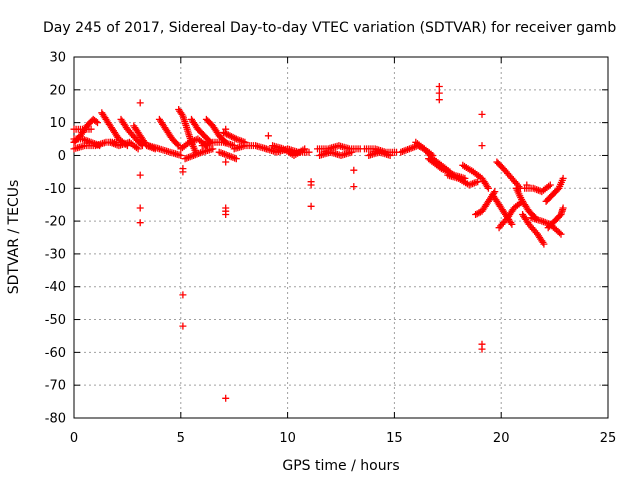 The width and height of the screenshot is (640, 480). Describe the element at coordinates (55, 419) in the screenshot. I see `y-tick-label: -80` at that location.